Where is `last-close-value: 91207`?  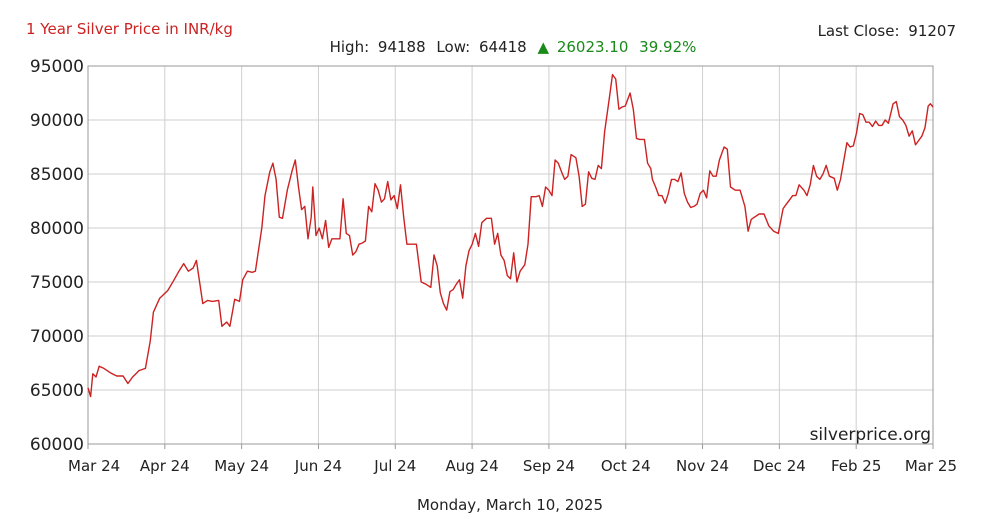 last-close-value: 91207 is located at coordinates (932, 31).